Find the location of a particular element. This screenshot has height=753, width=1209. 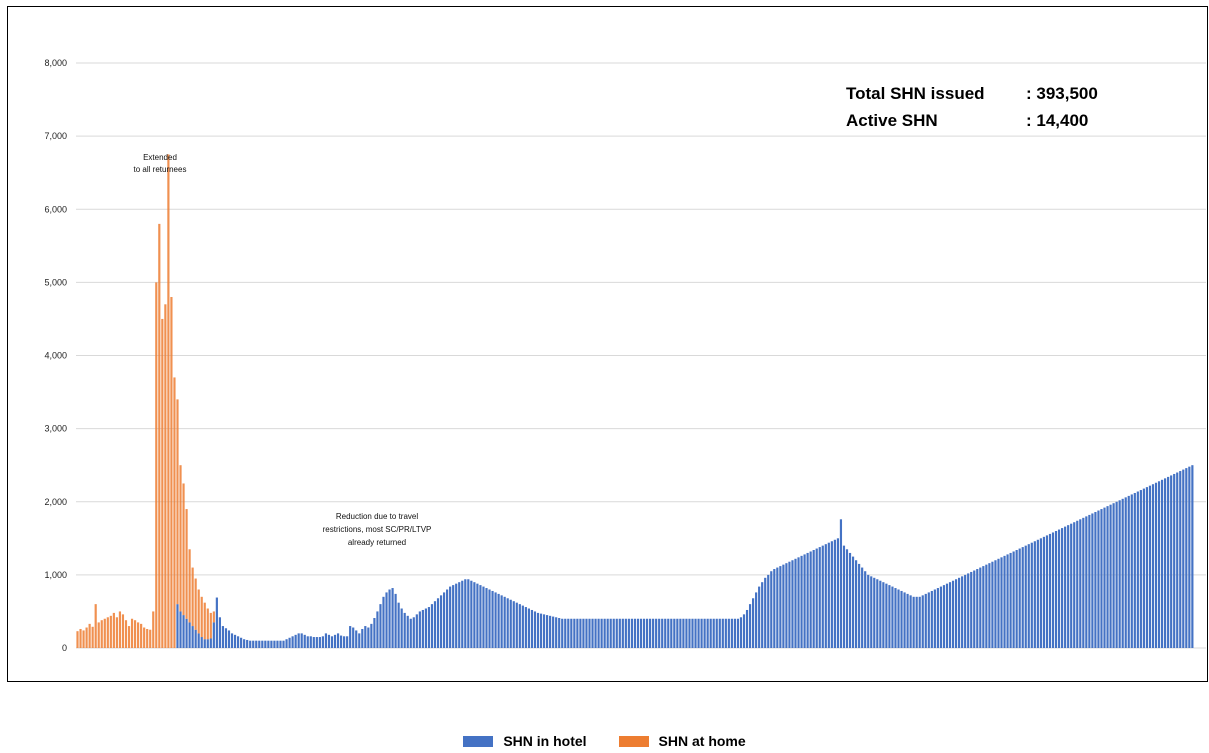

annotation-reduction-line3: already returned is located at coordinates (377, 542).